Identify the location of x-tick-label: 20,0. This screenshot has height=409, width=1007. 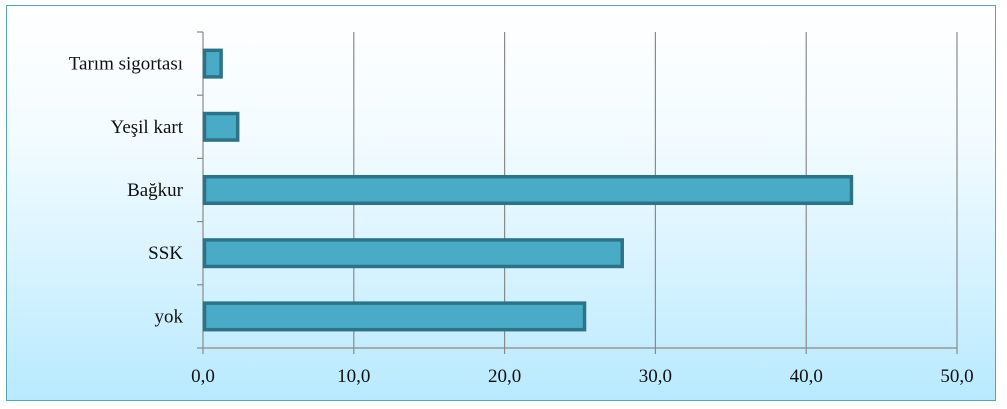
(504, 376).